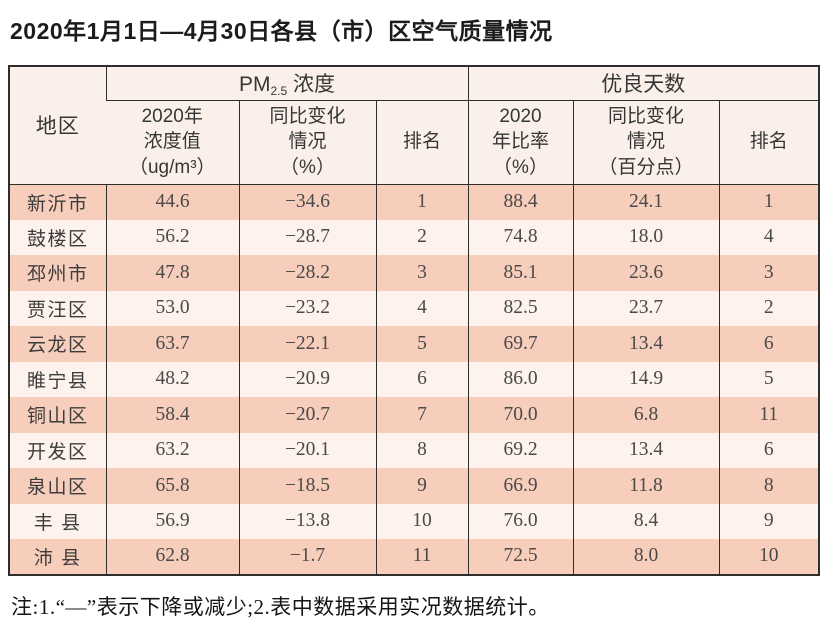  What do you see at coordinates (768, 142) in the screenshot?
I see `good-rank-header: 排名` at bounding box center [768, 142].